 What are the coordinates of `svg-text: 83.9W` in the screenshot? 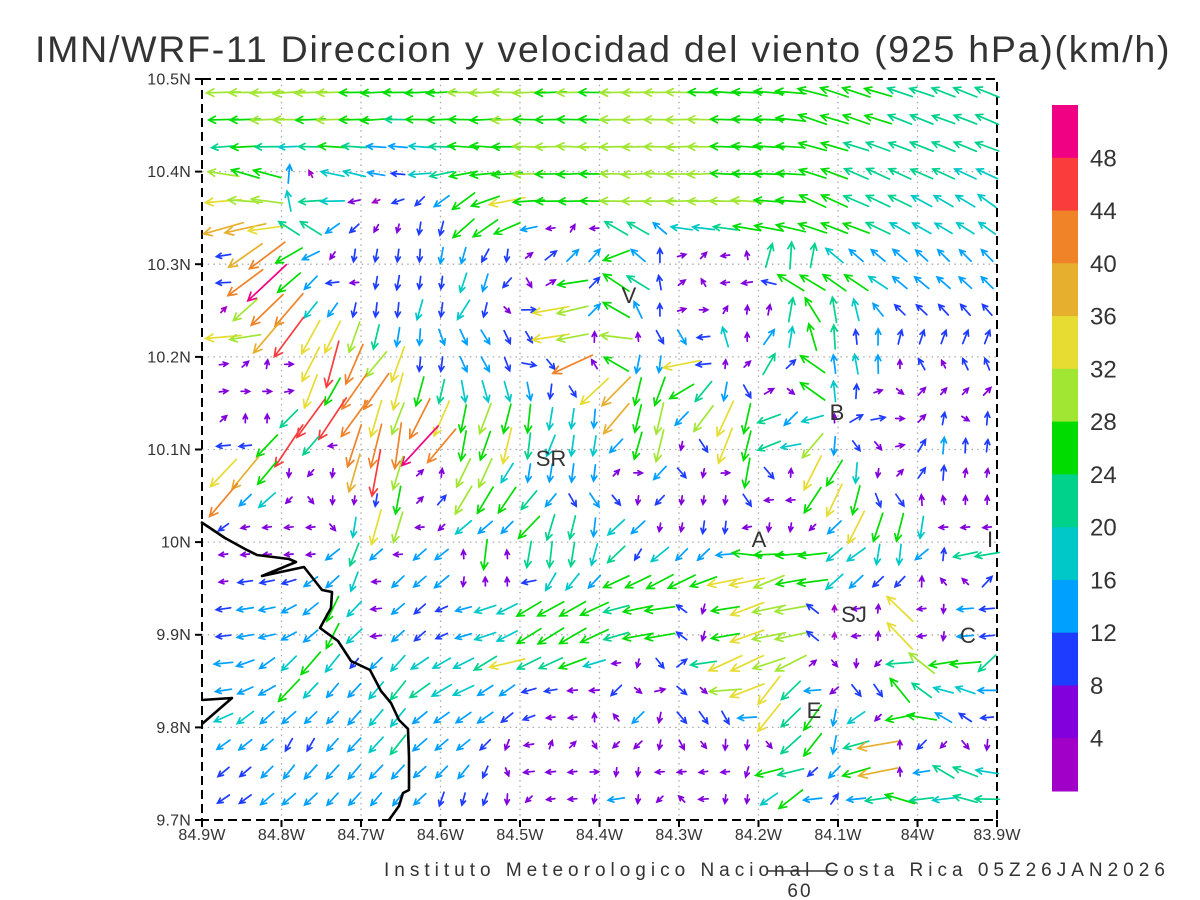 It's located at (997, 835).